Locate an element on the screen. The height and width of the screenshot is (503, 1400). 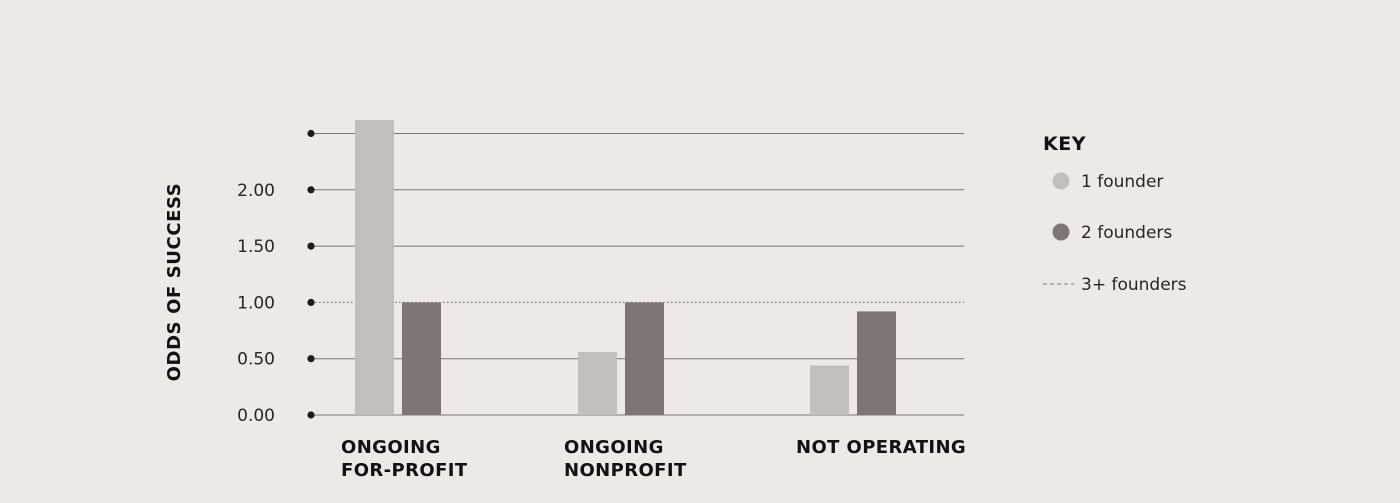
legend-label: 3+ founders is located at coordinates (1134, 285).